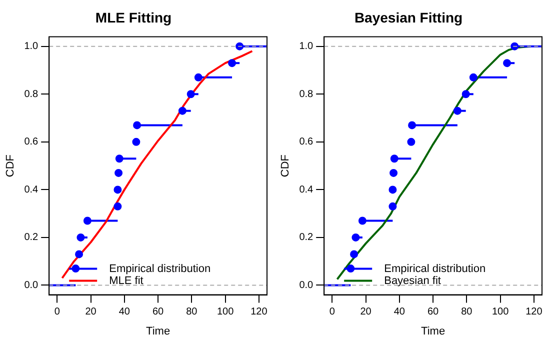 The width and height of the screenshot is (550, 342). I want to click on legend-label: Bayesian fit, so click(412, 280).